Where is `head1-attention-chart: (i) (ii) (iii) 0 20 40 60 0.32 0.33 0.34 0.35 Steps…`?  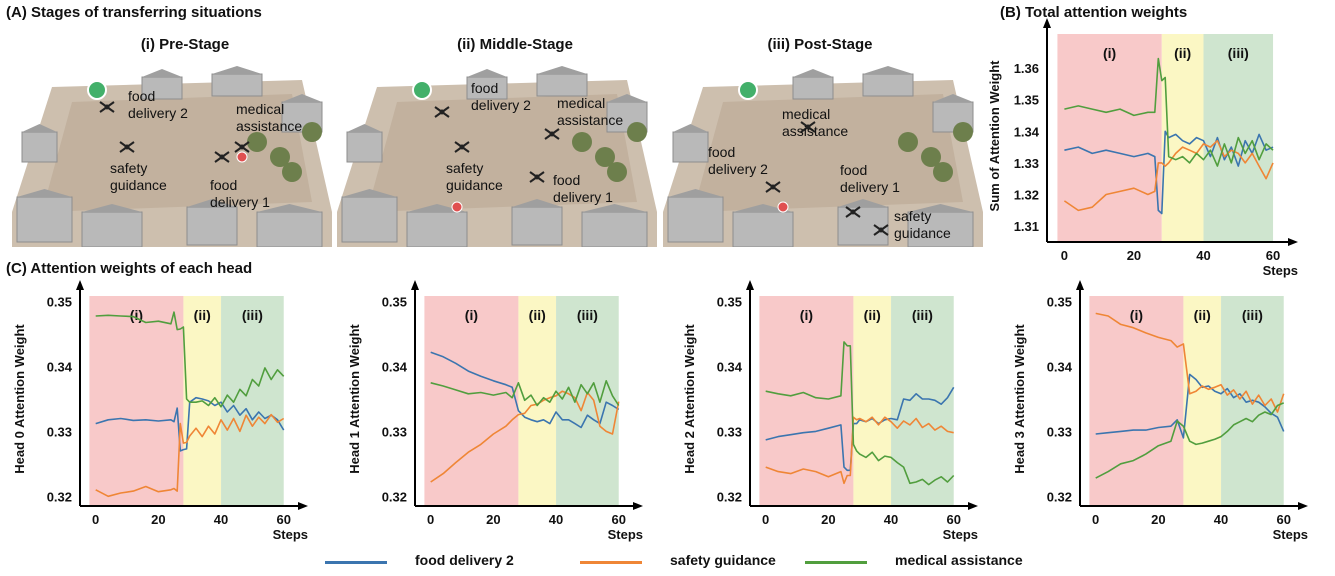 head1-attention-chart: (i) (ii) (iii) 0 20 40 60 0.32 0.33 0.34 0.35 Steps… is located at coordinates (500, 411).